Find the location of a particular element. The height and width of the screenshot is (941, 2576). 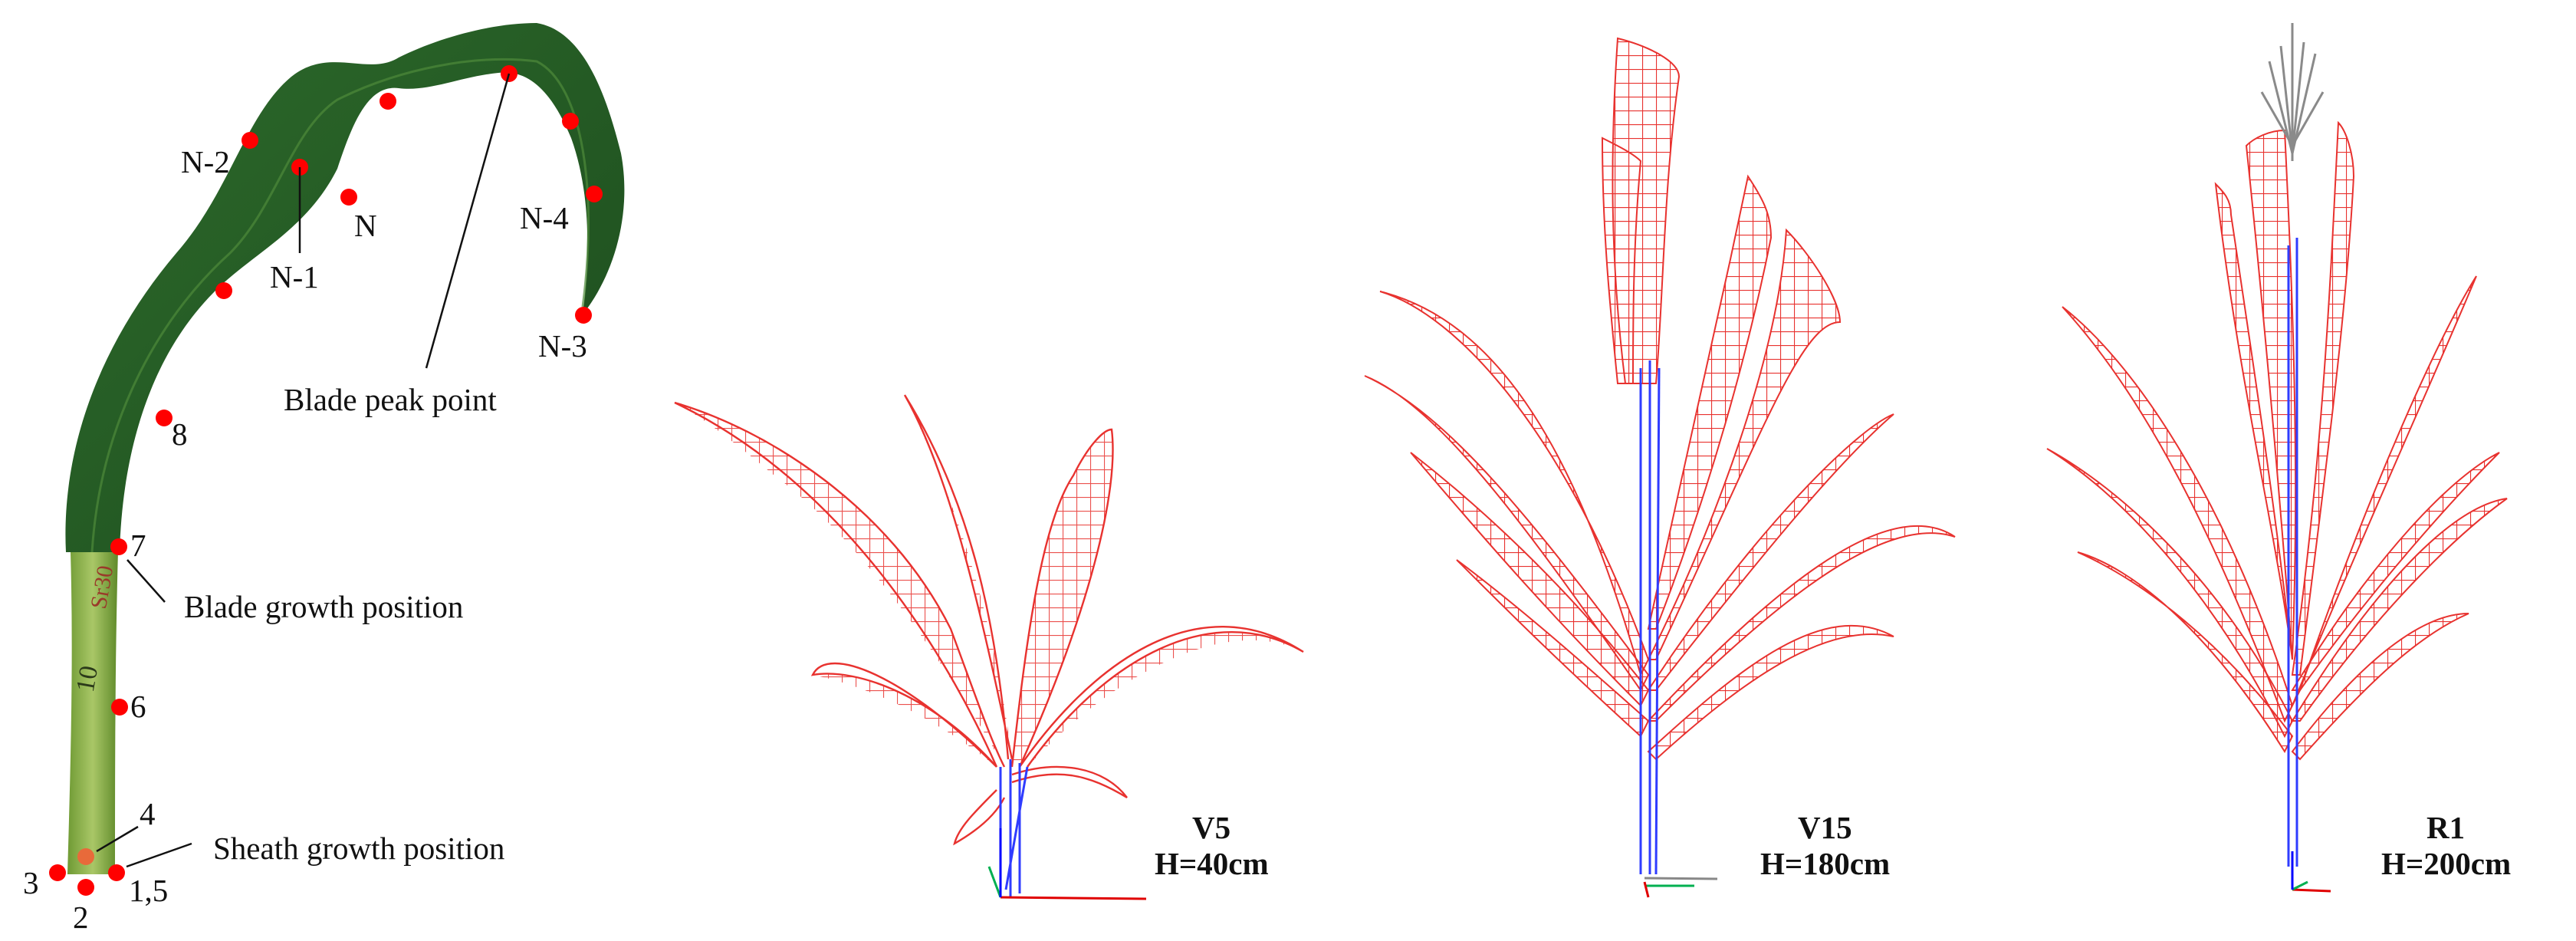

label-n-2: N-2 is located at coordinates (205, 162).